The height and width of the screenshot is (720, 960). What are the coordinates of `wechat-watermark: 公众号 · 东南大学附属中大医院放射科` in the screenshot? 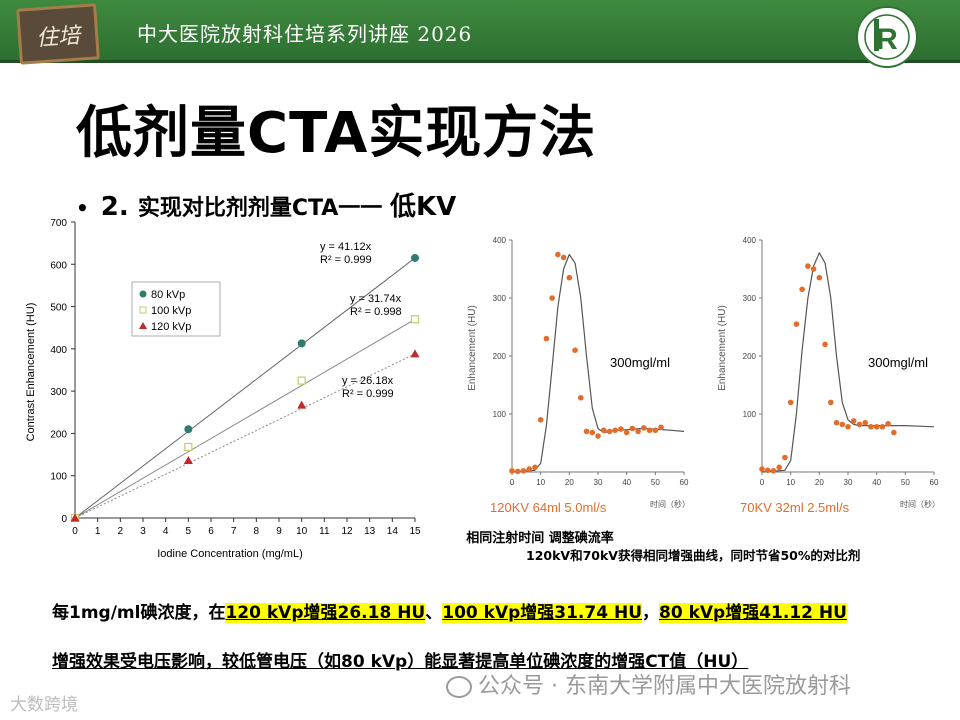 It's located at (648, 684).